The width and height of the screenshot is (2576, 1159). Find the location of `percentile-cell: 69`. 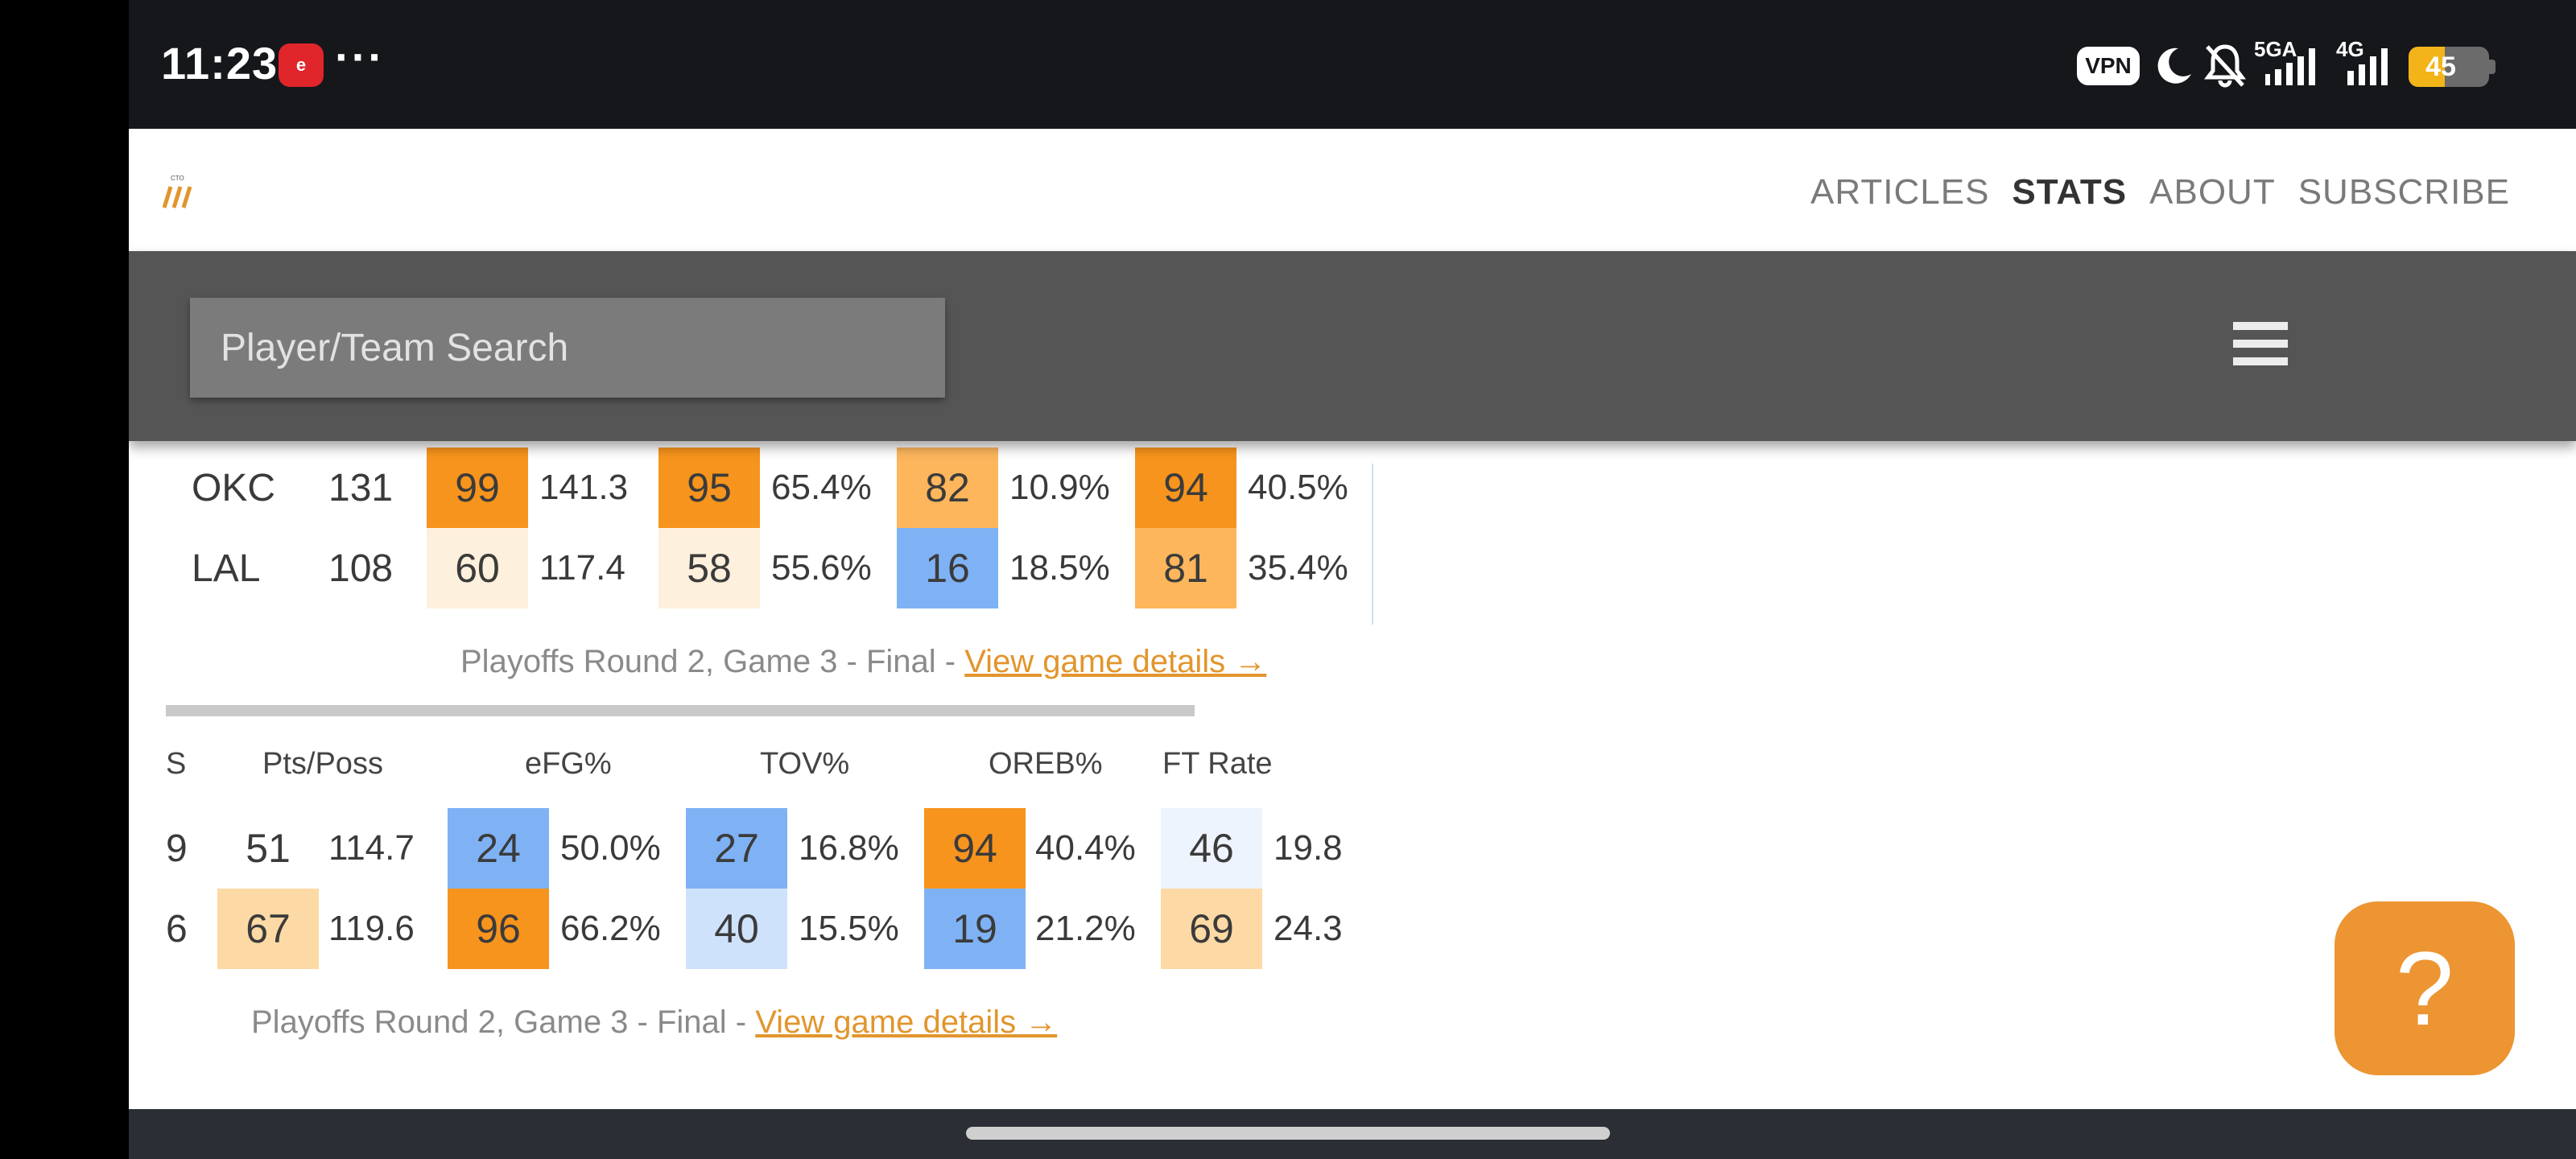

percentile-cell: 69 is located at coordinates (1211, 929).